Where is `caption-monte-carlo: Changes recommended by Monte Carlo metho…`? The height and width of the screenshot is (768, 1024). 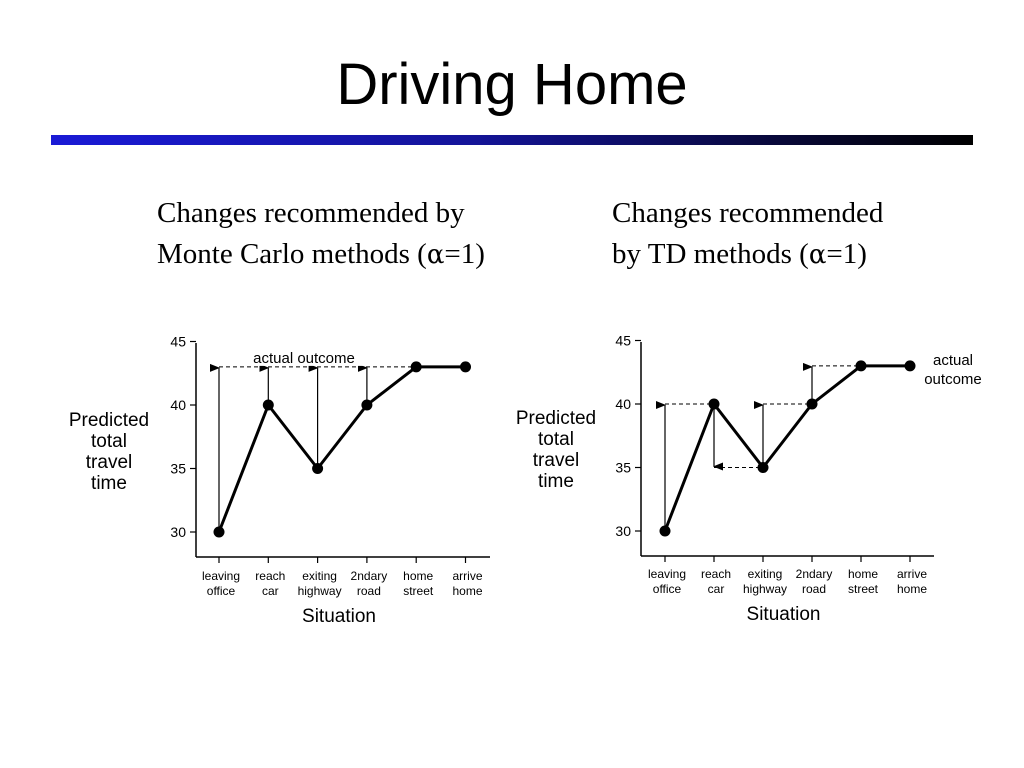
caption-monte-carlo: Changes recommended by Monte Carlo metho… is located at coordinates (321, 234).